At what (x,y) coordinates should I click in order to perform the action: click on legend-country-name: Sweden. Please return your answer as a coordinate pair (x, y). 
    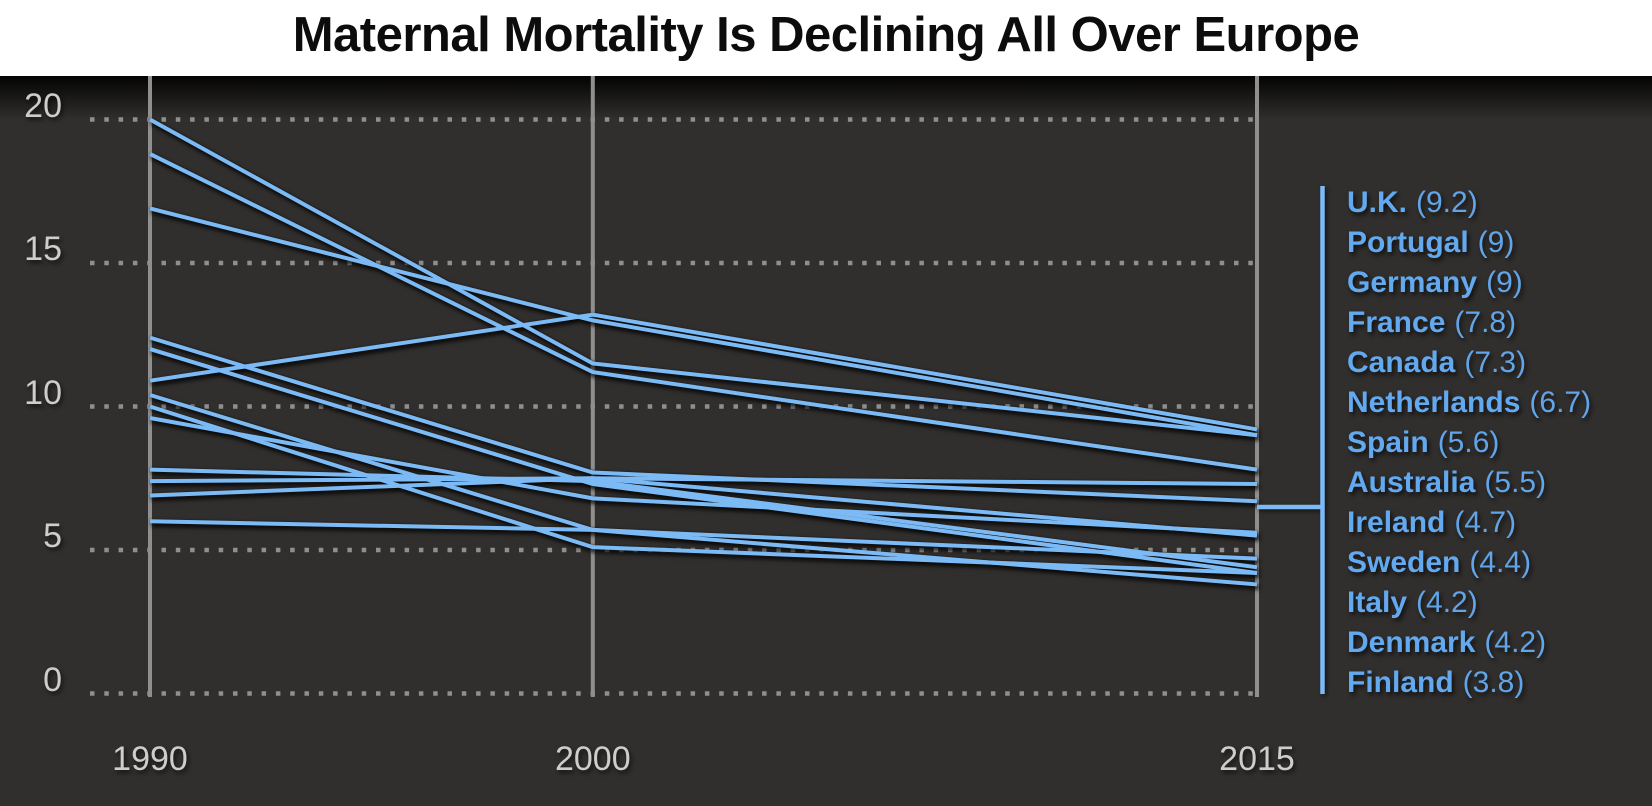
    Looking at the image, I should click on (1404, 562).